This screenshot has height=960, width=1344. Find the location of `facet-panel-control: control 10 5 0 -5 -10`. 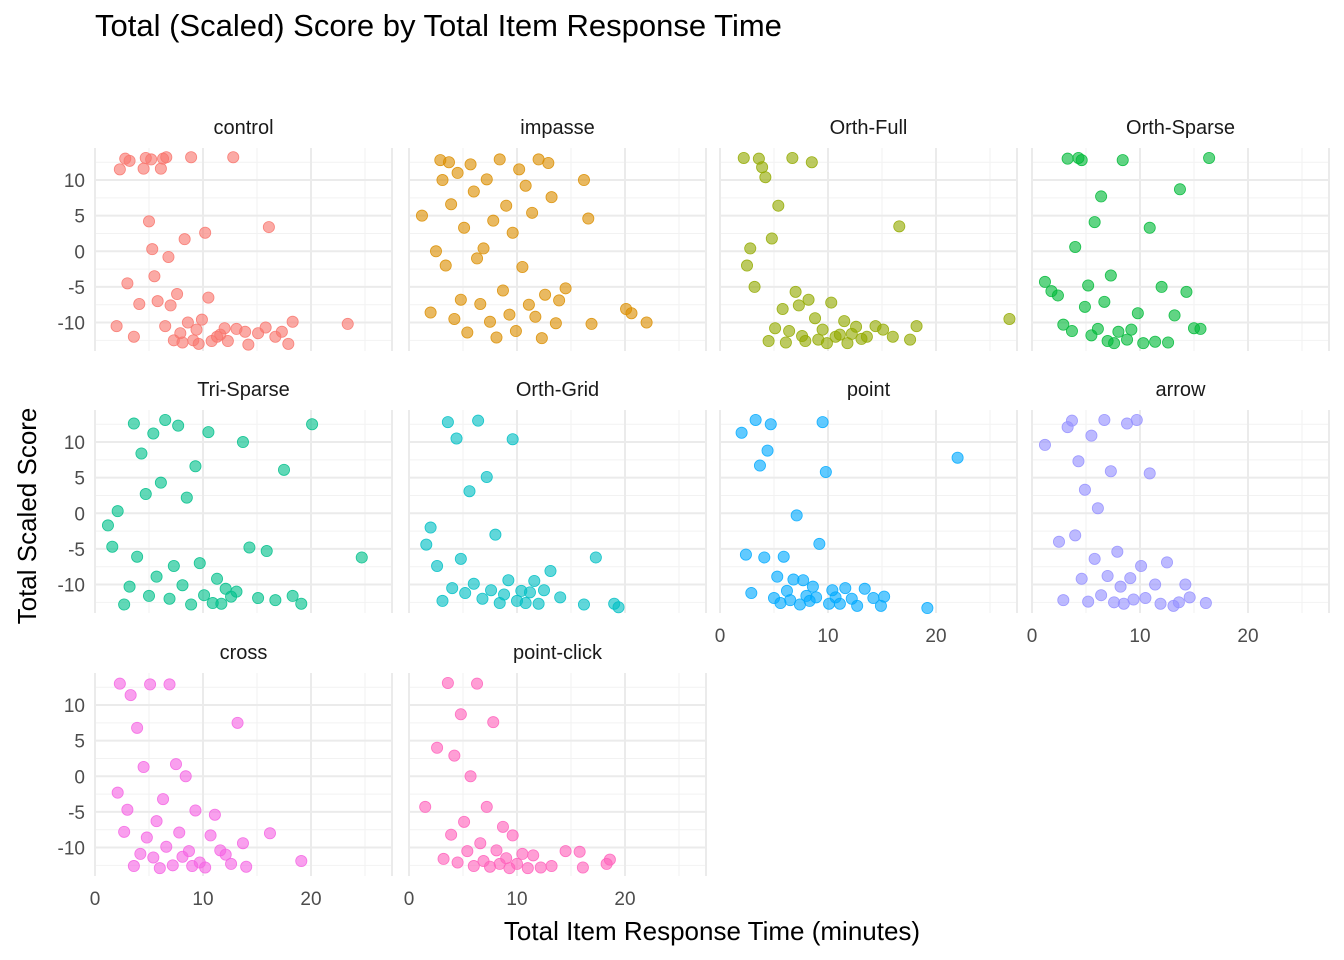

facet-panel-control: control 10 5 0 -5 -10 is located at coordinates (225, 234).